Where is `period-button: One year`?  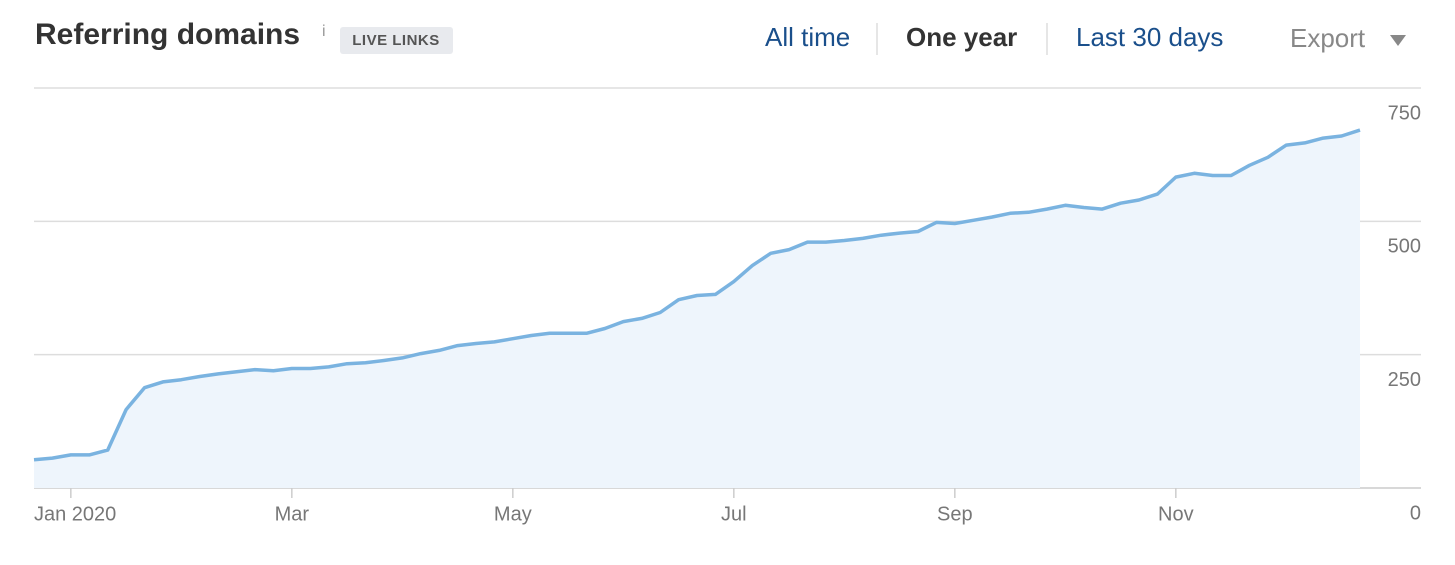
period-button: One year is located at coordinates (961, 37).